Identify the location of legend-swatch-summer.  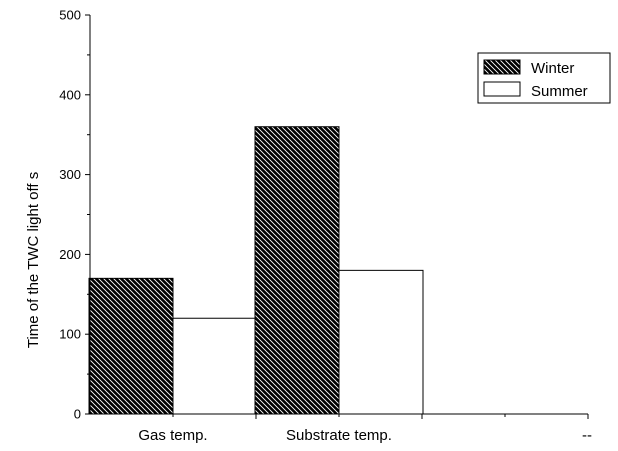
(502, 89).